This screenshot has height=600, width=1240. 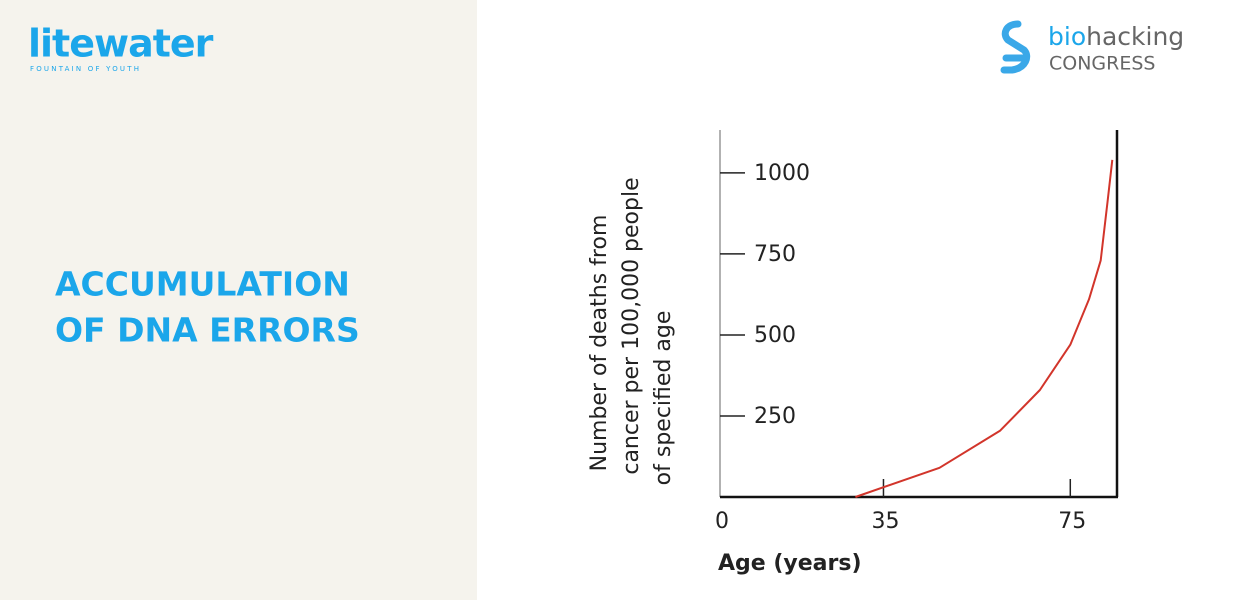 What do you see at coordinates (663, 398) in the screenshot?
I see `y-axis-title-line: of specified age` at bounding box center [663, 398].